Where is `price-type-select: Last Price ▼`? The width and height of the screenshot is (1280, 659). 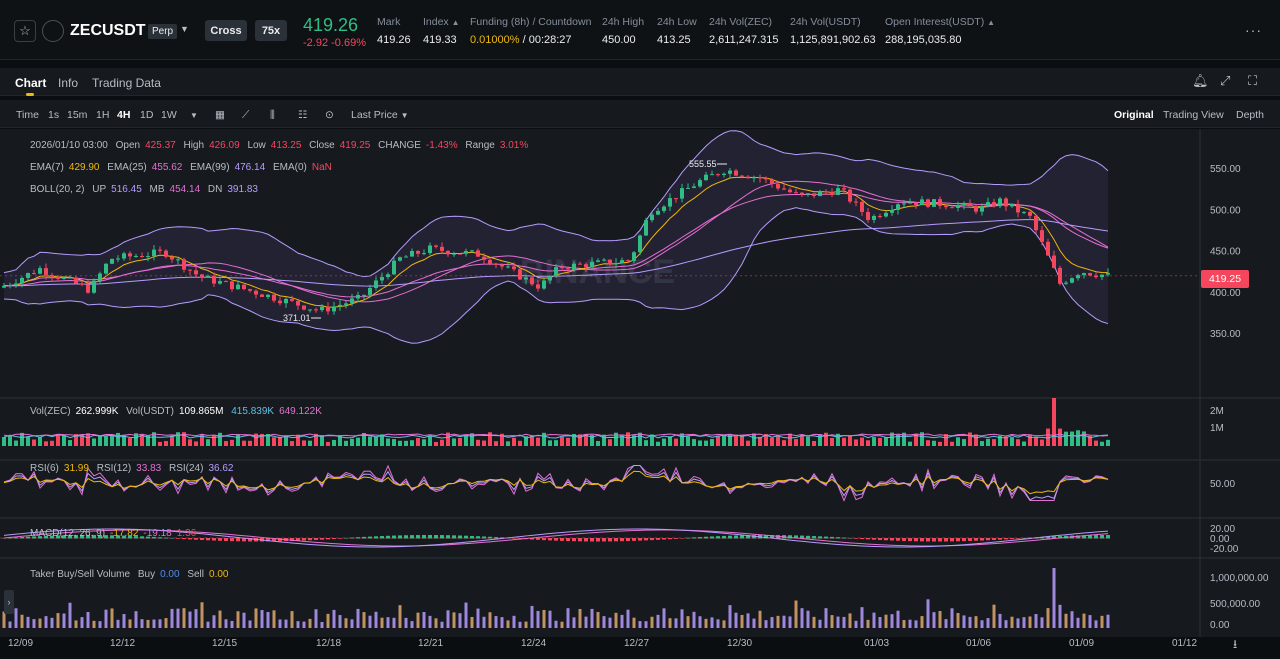
price-type-select: Last Price ▼ is located at coordinates (380, 115).